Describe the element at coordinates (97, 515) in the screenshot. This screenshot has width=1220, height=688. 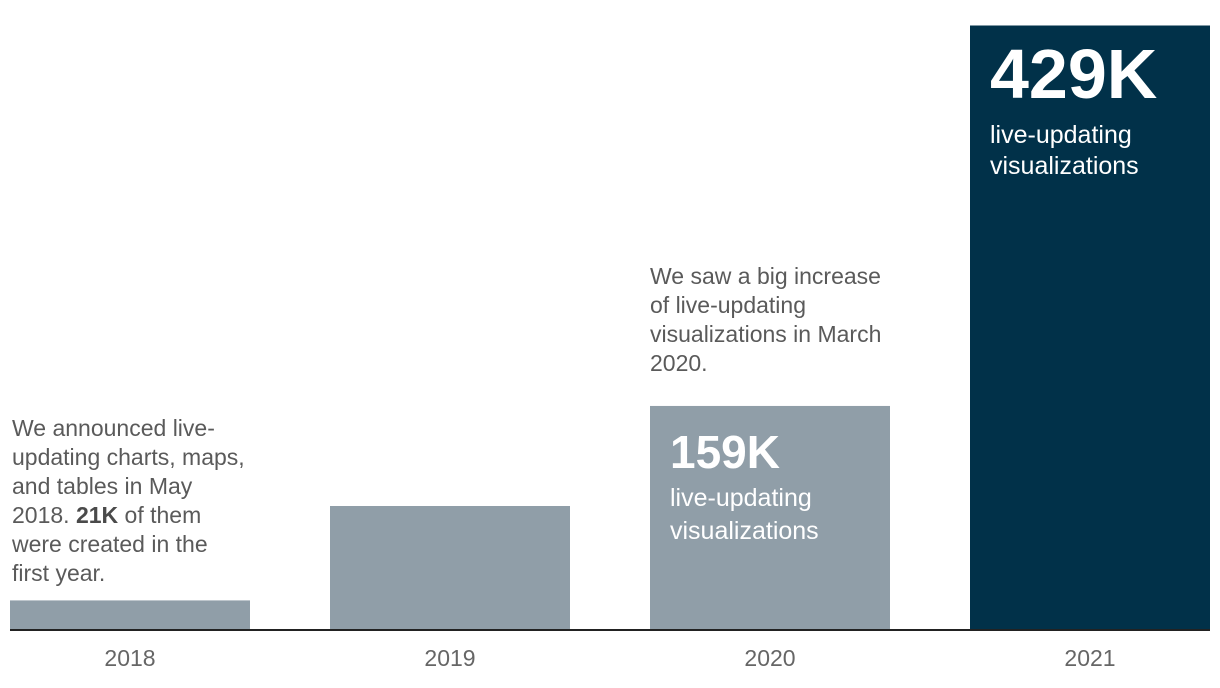
I see `annotation-2018-highlight: 21K` at that location.